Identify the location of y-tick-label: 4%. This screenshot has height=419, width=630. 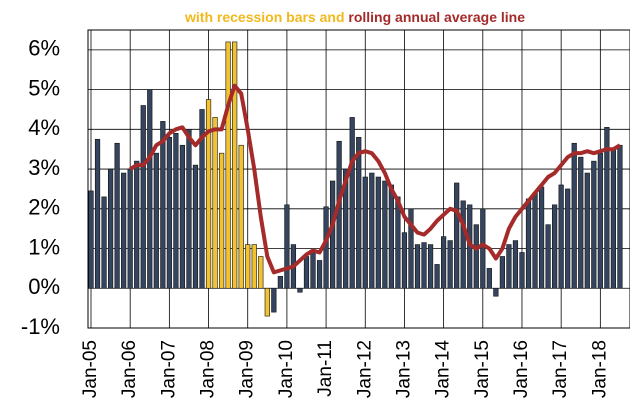
(44, 127).